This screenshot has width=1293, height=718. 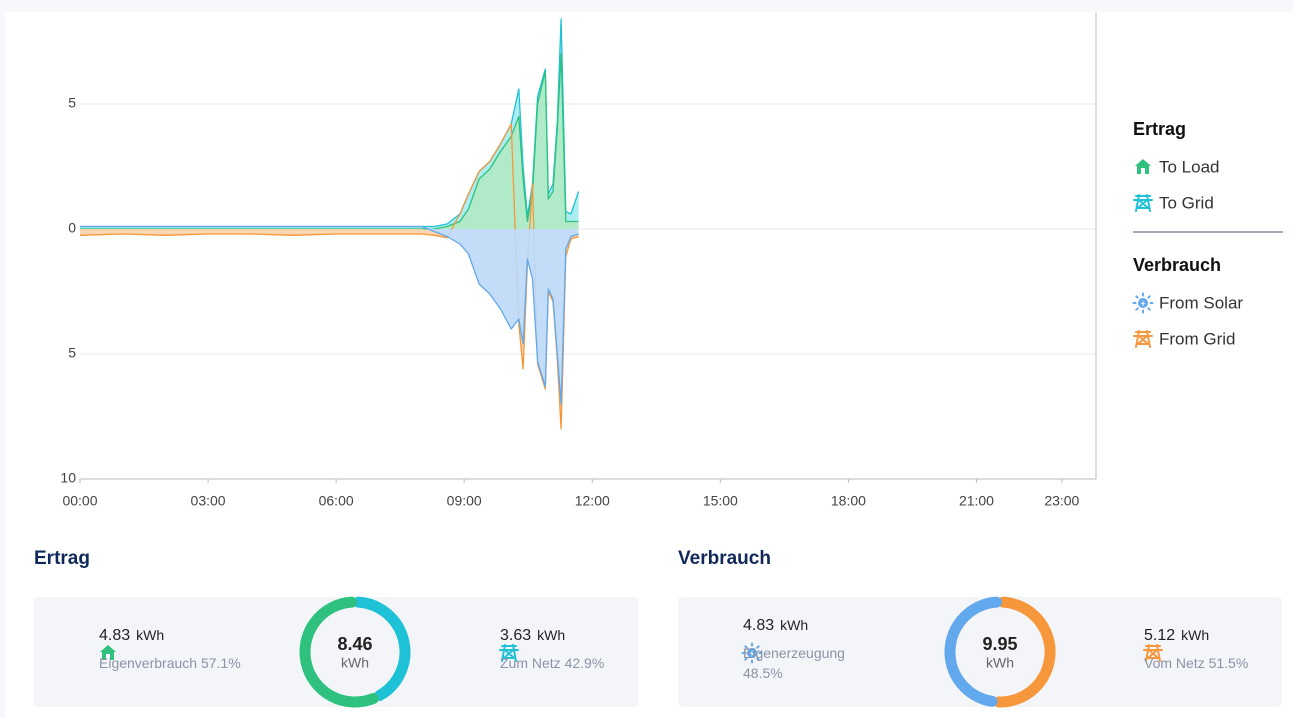 I want to click on item-label: Vom Netz 51.5%, so click(x=1196, y=663).